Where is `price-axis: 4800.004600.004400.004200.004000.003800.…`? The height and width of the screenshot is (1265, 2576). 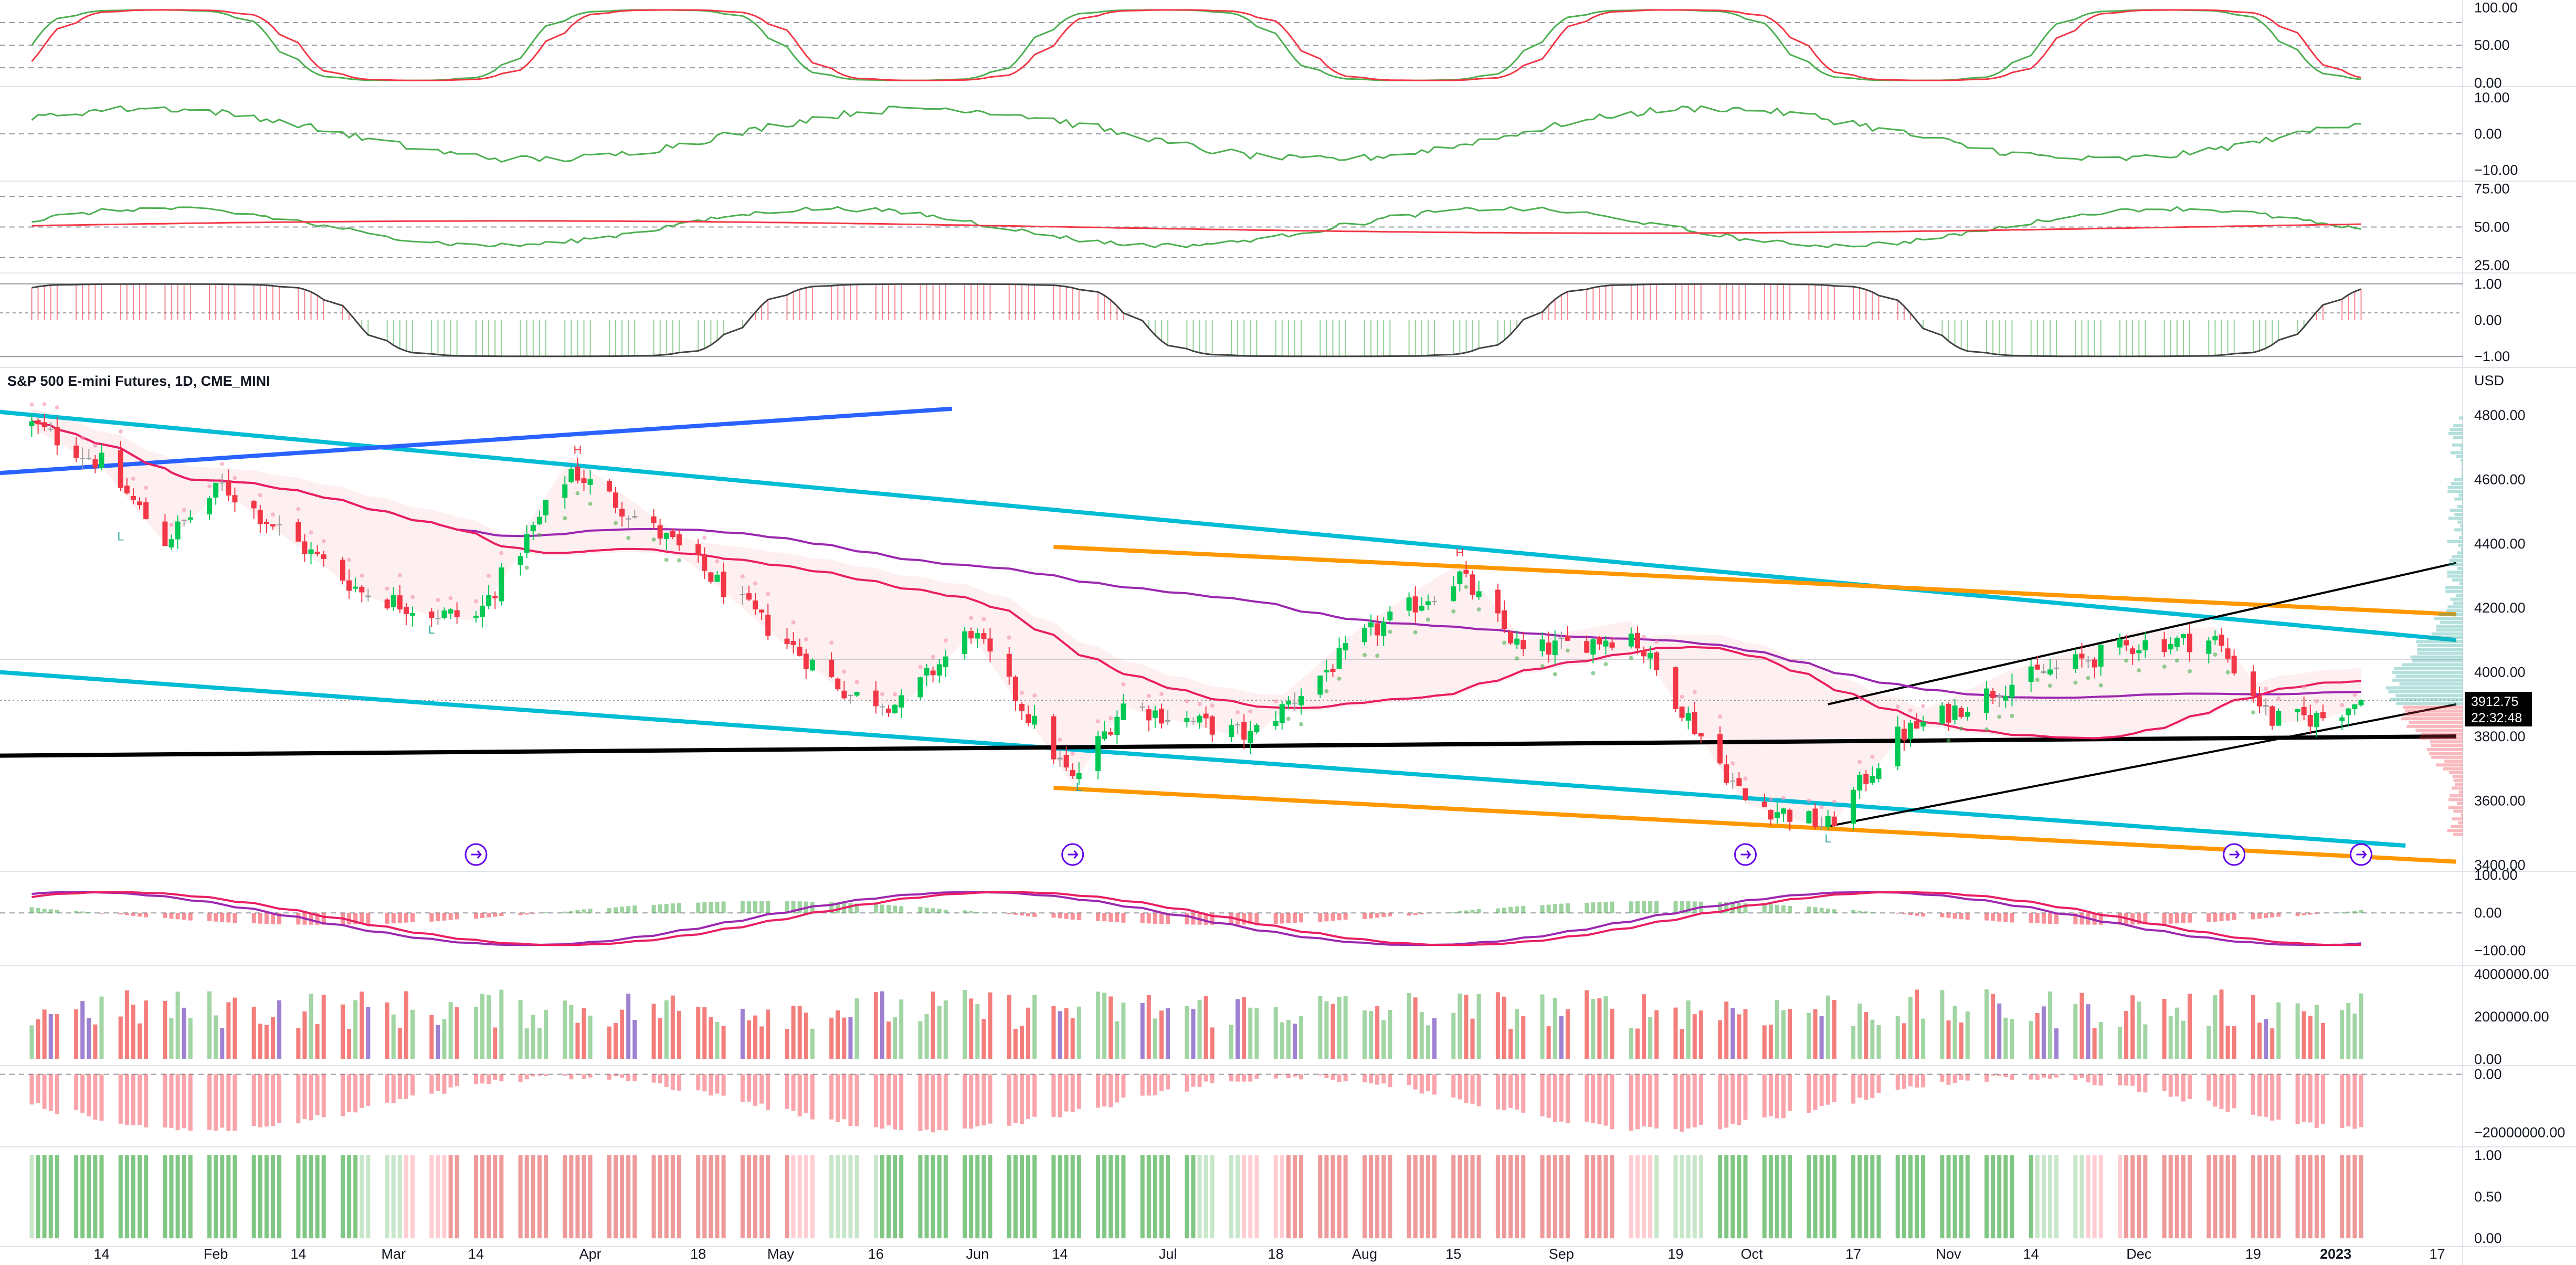
price-axis: 4800.004600.004400.004200.004000.003800.… is located at coordinates (2519, 623).